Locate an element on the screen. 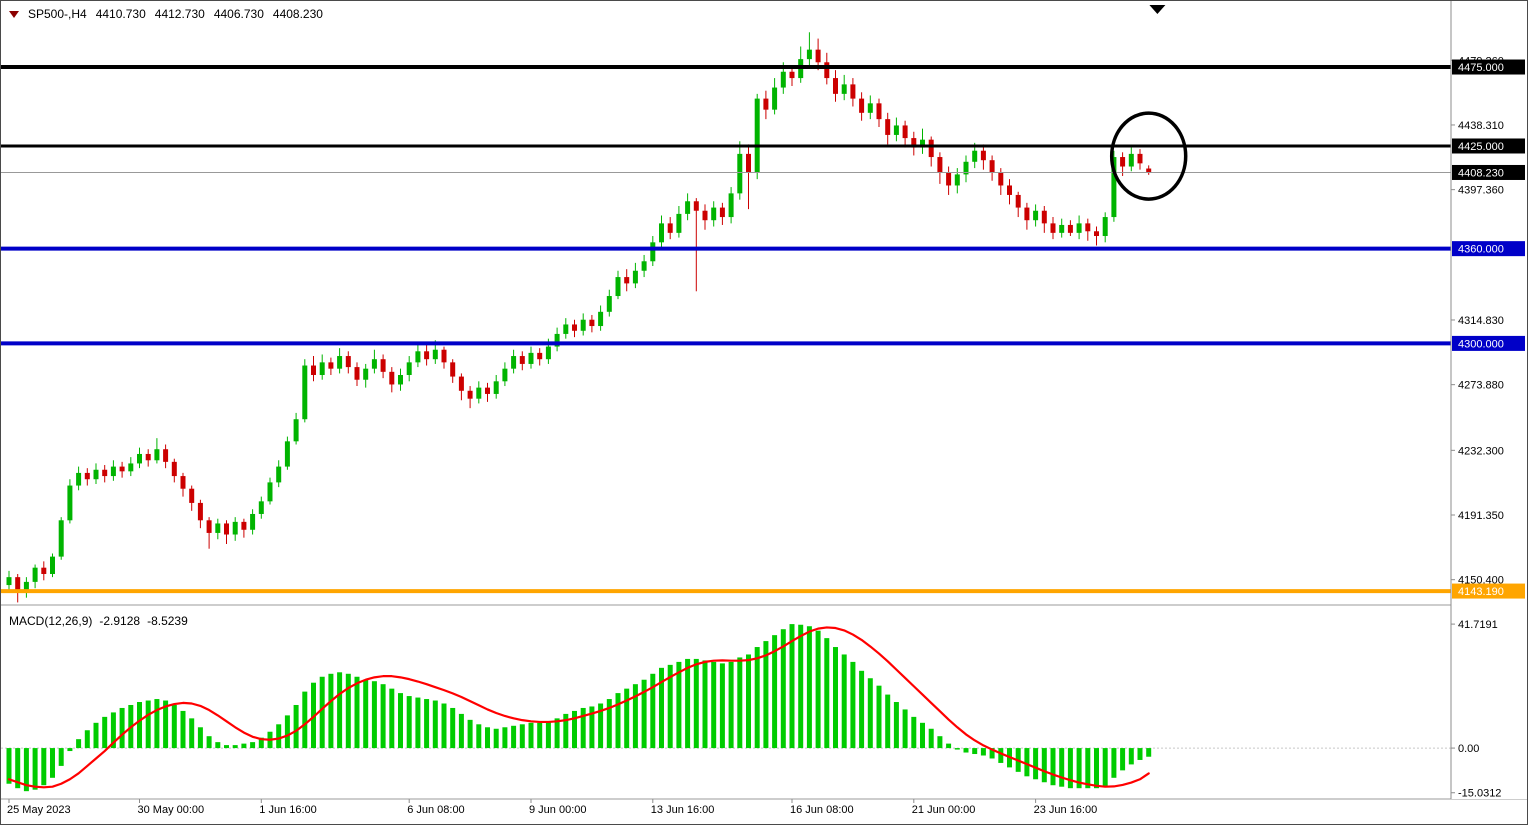 This screenshot has height=825, width=1528. time-tick-label: 1 Jun 16:00 is located at coordinates (288, 810).